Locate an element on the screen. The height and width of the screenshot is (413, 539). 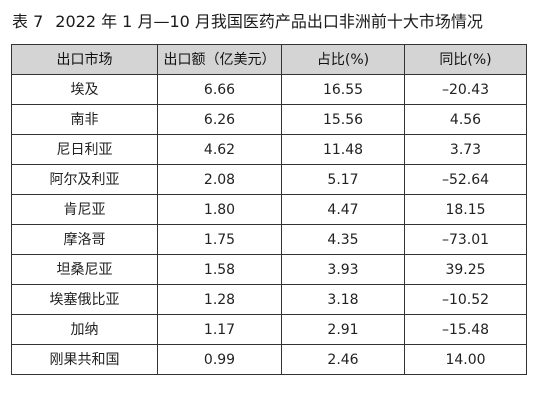
cell-export-value: 1.75 is located at coordinates (219, 239).